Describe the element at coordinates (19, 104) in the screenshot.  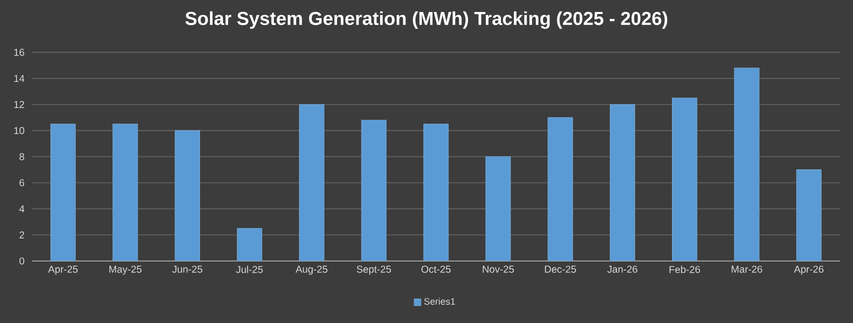
I see `y-tick-label: 12` at that location.